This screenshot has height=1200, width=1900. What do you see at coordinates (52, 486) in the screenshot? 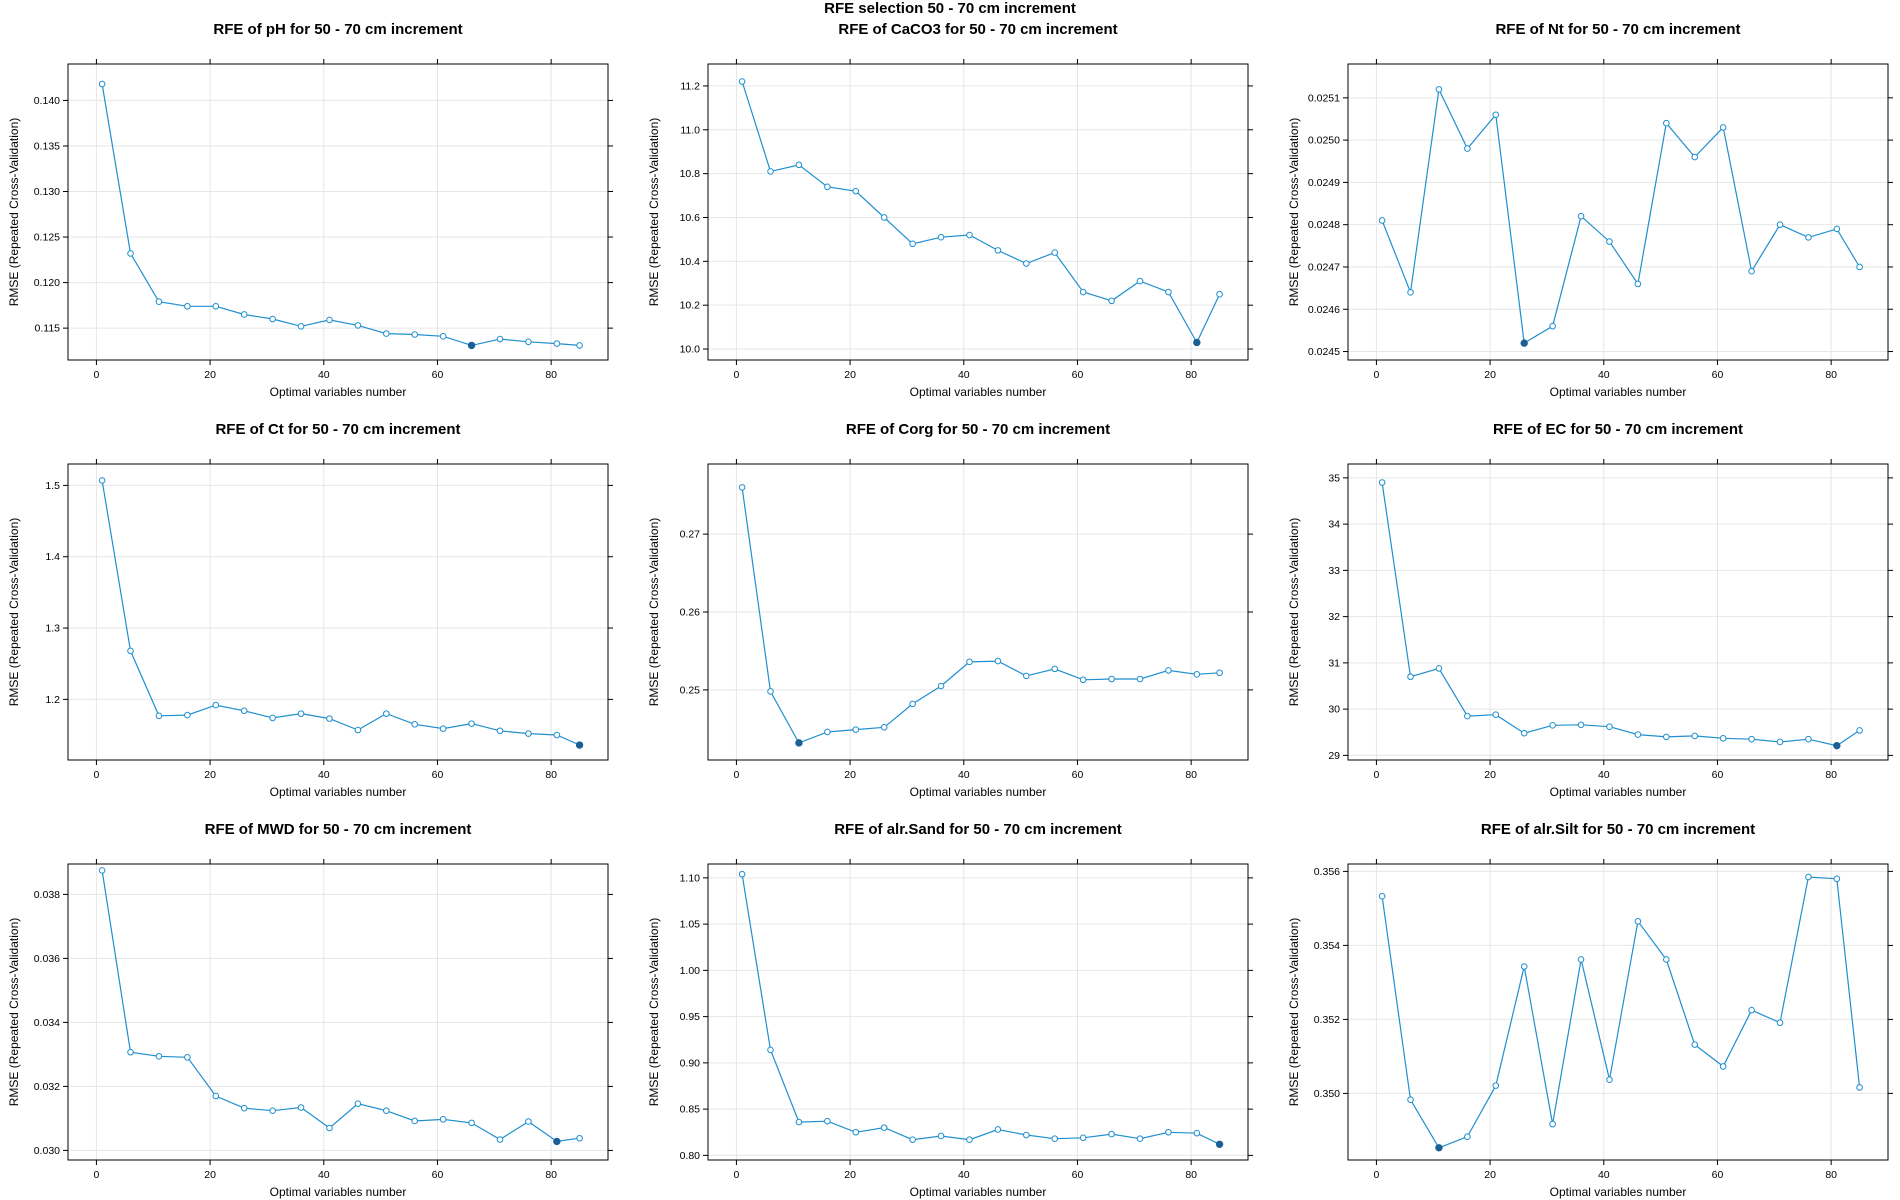
I see `y-tick-label: 1.5` at bounding box center [52, 486].